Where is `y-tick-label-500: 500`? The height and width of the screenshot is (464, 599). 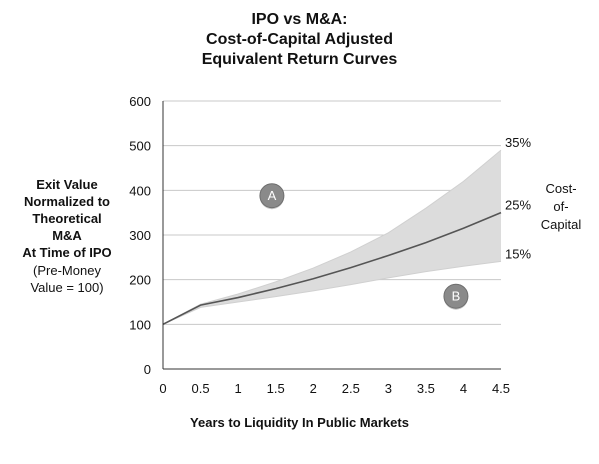
y-tick-label-500: 500 is located at coordinates (140, 146).